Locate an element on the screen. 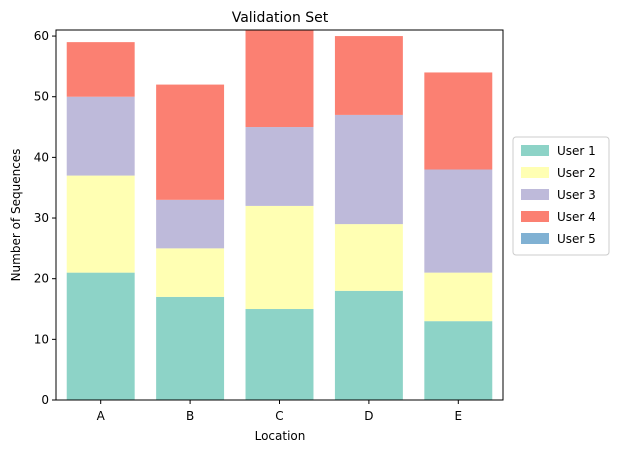 The height and width of the screenshot is (457, 618). legend: User 1 User 2 User 3 User 4 User 5 is located at coordinates (561, 196).